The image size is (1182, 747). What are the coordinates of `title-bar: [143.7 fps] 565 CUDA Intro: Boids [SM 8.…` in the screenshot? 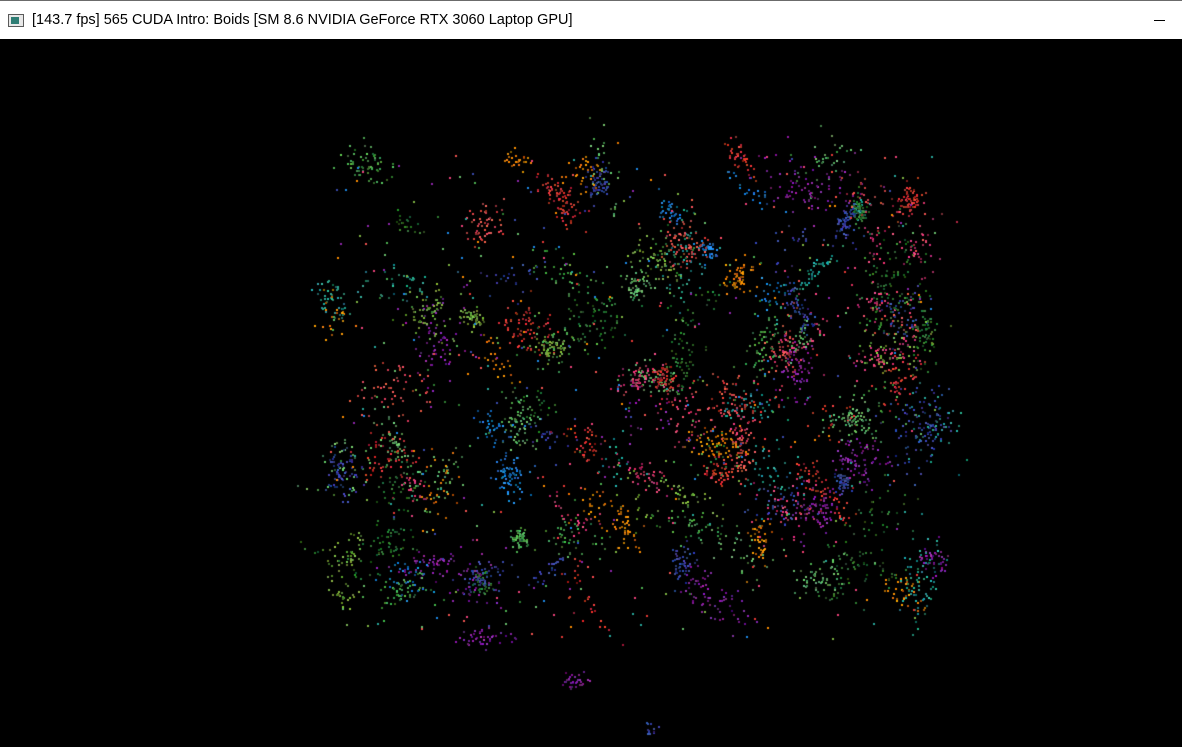 It's located at (591, 19).